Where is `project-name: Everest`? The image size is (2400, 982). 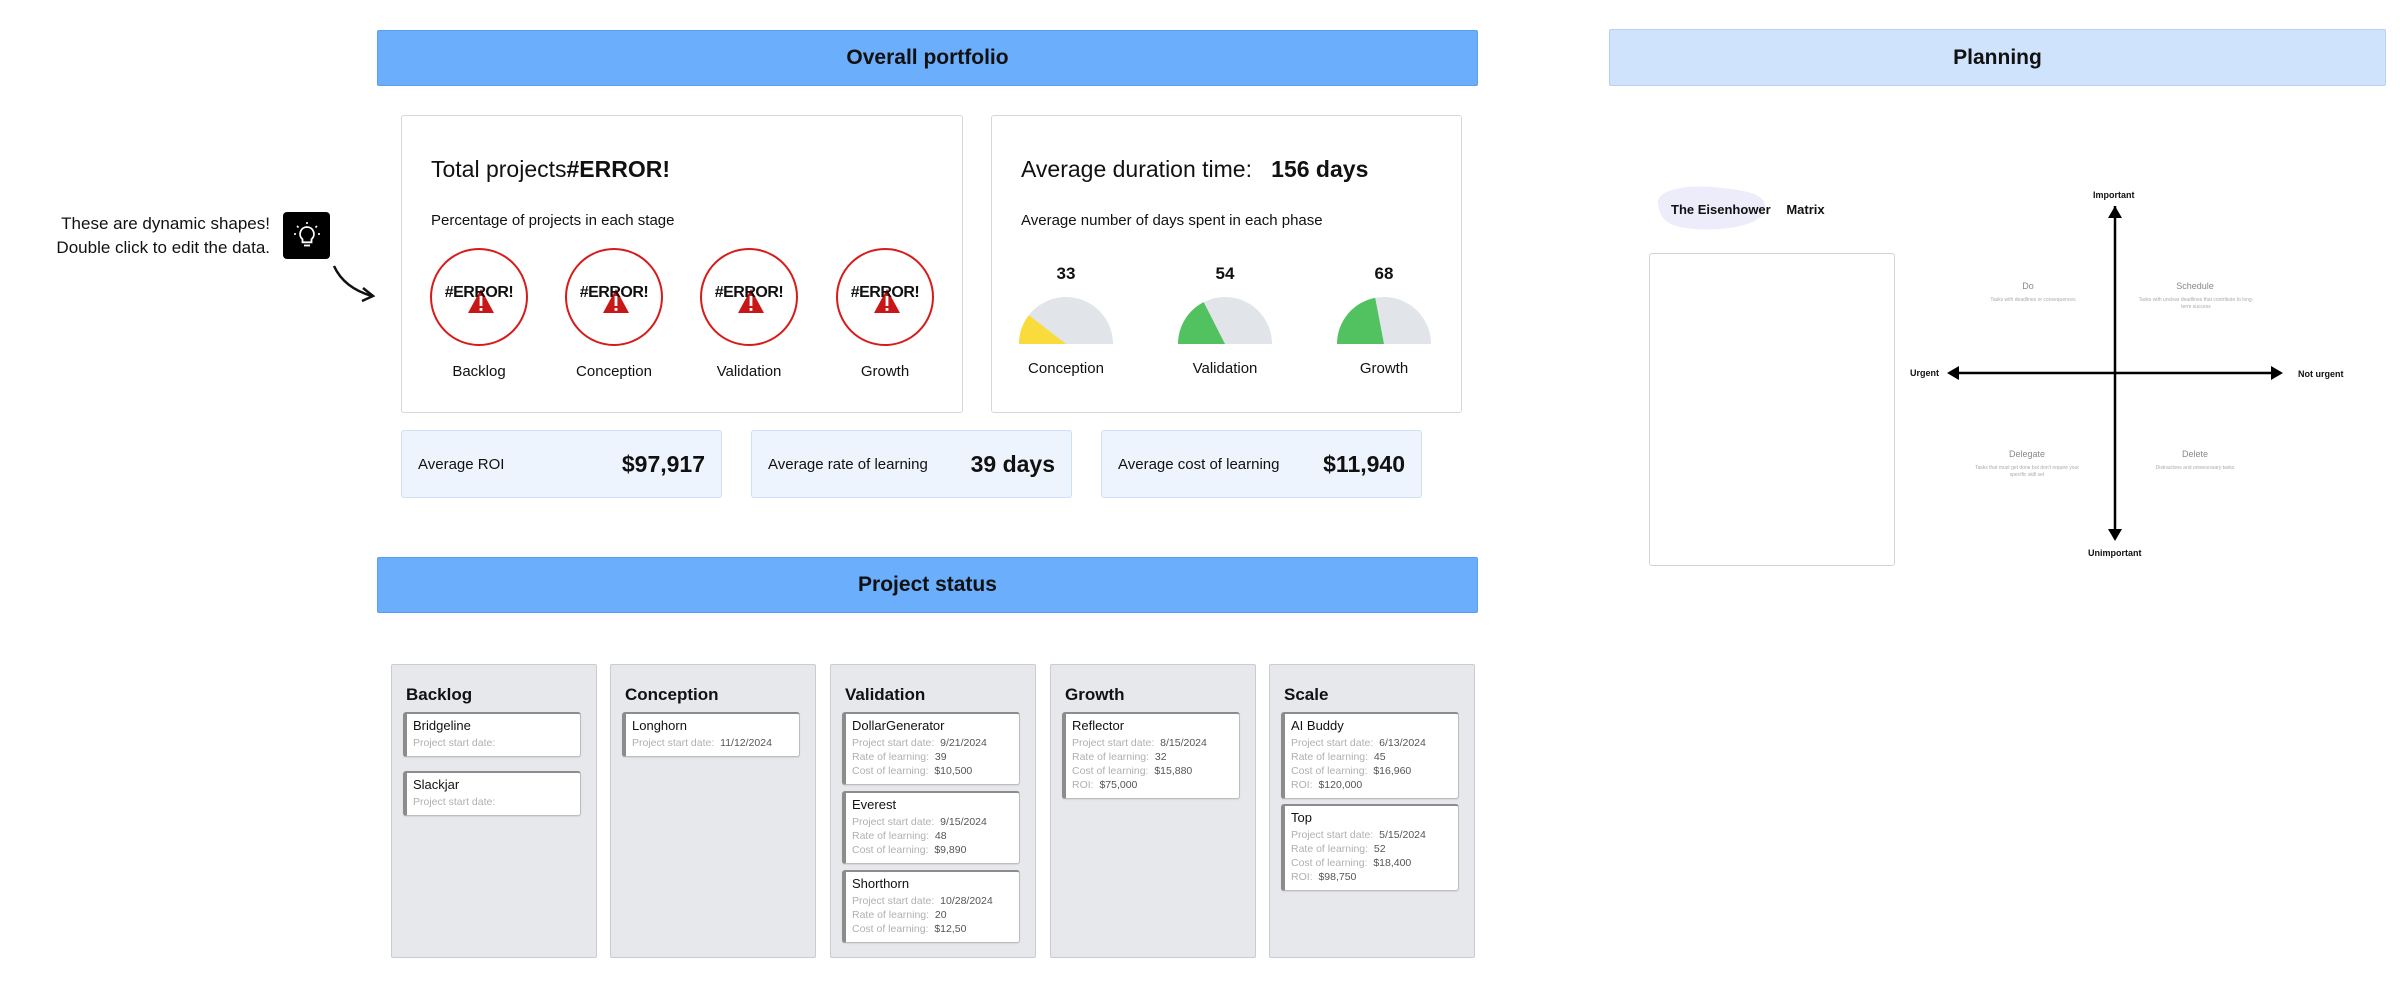
project-name: Everest is located at coordinates (874, 804).